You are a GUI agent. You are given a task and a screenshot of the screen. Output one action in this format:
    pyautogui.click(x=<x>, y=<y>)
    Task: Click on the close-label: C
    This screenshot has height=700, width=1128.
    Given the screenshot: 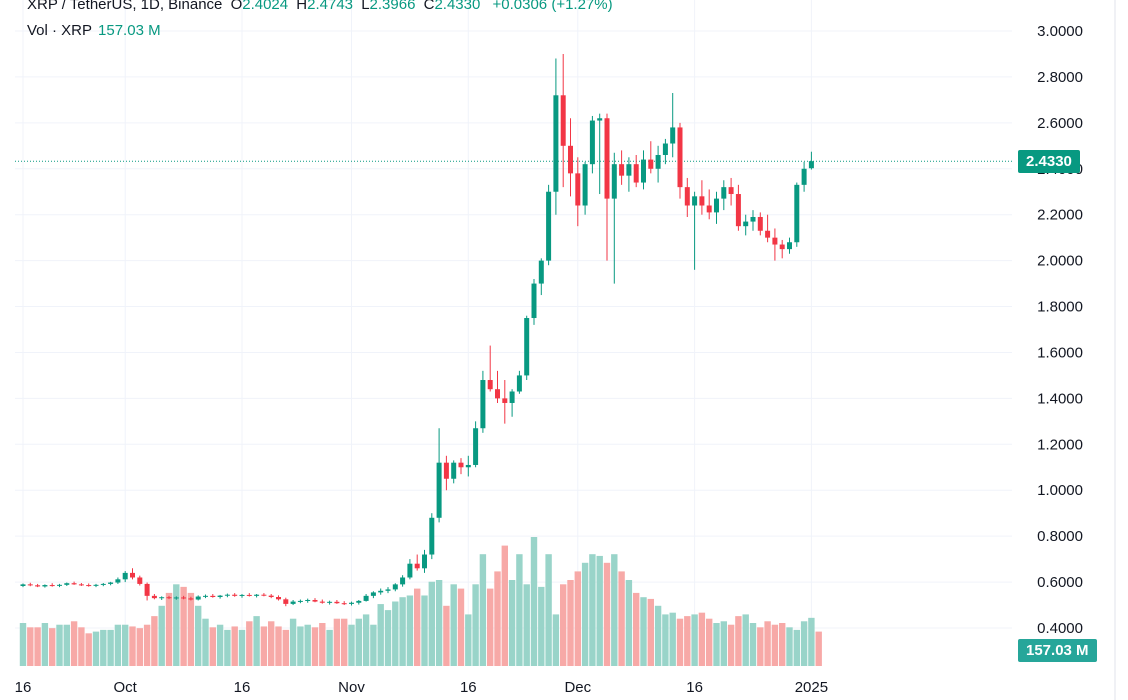 What is the action you would take?
    pyautogui.click(x=429, y=6)
    